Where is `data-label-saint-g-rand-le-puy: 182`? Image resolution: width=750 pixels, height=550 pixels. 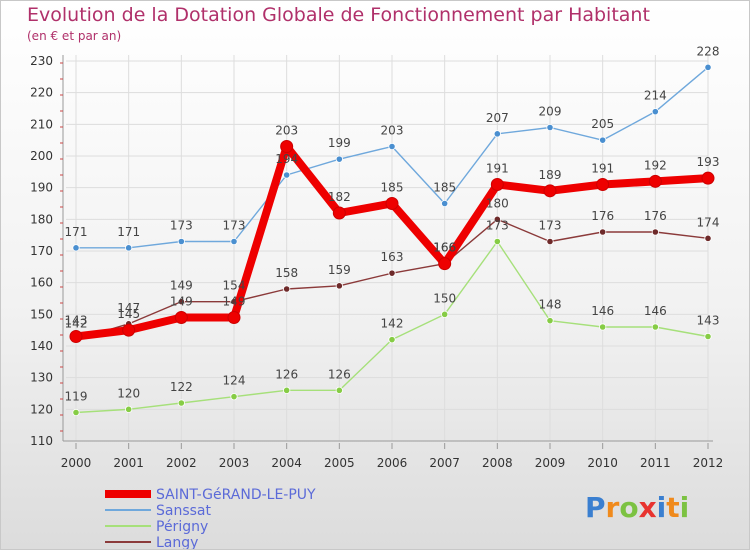 data-label-saint-g-rand-le-puy: 182 is located at coordinates (339, 197).